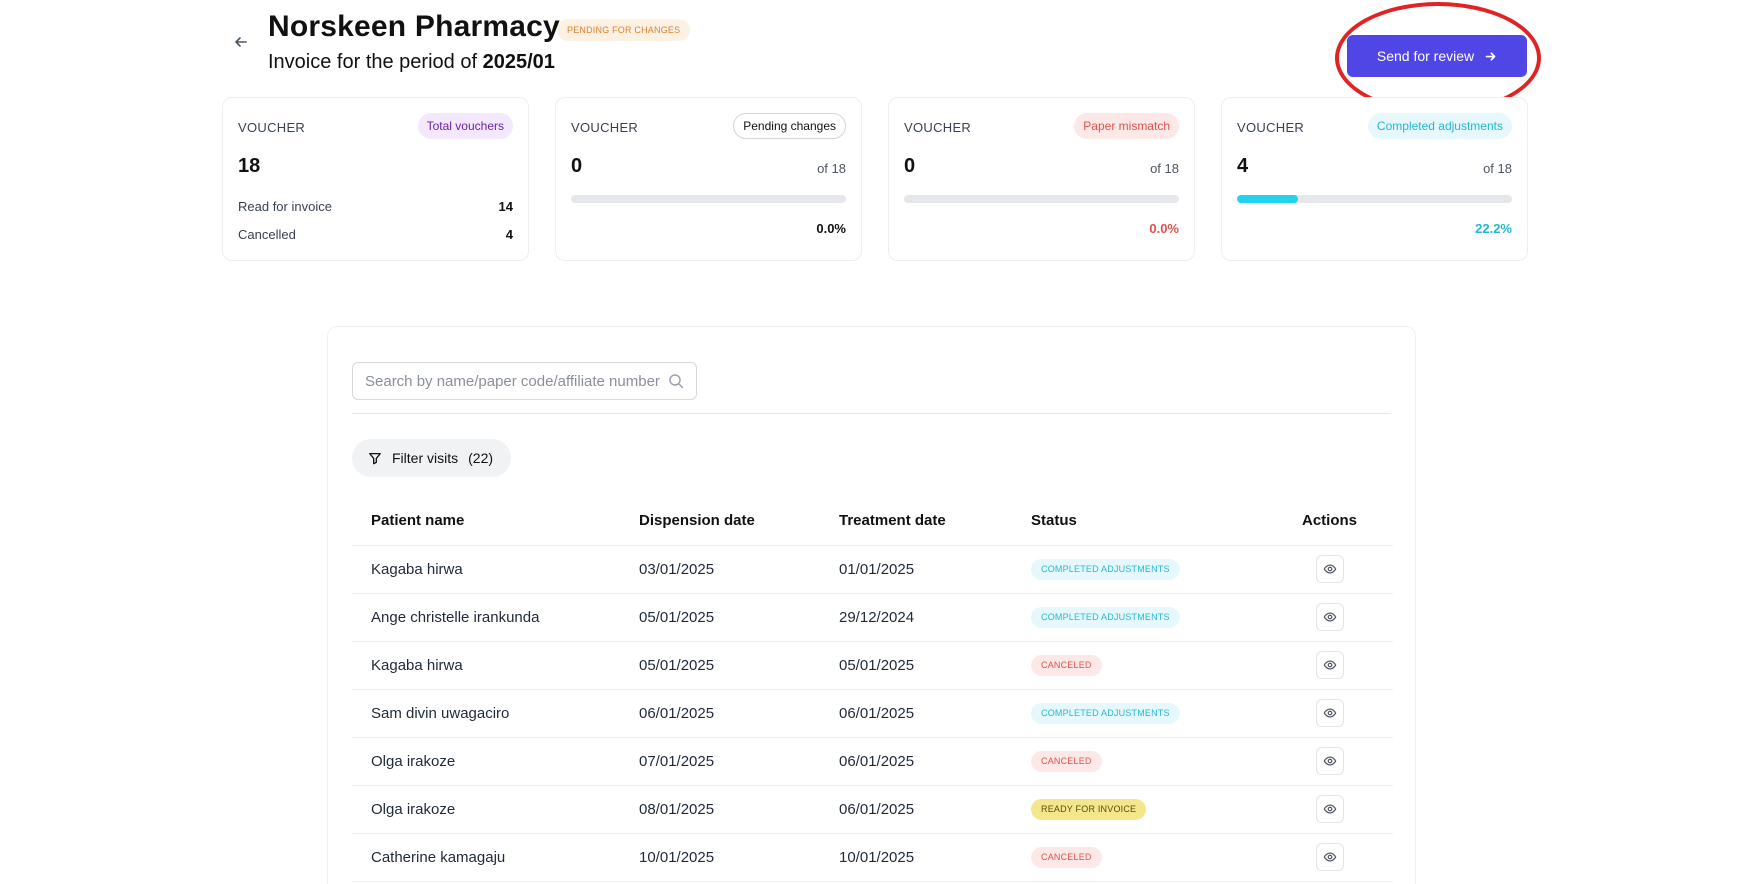 This screenshot has width=1758, height=884. Describe the element at coordinates (375, 458) in the screenshot. I see `funnel-icon` at that location.